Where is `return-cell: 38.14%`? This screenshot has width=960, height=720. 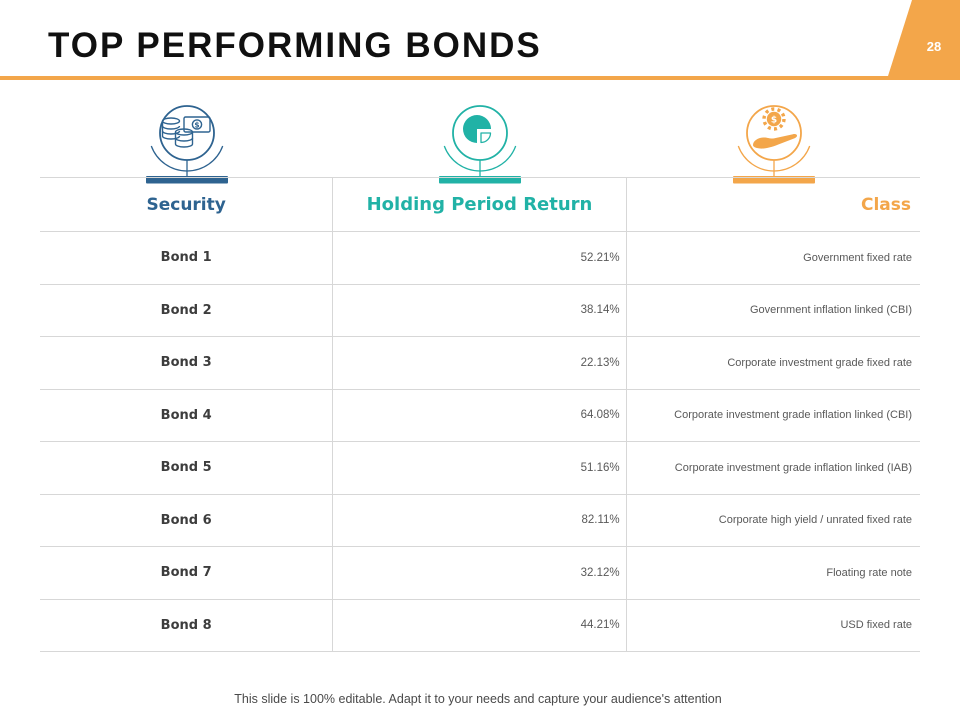 return-cell: 38.14% is located at coordinates (480, 310).